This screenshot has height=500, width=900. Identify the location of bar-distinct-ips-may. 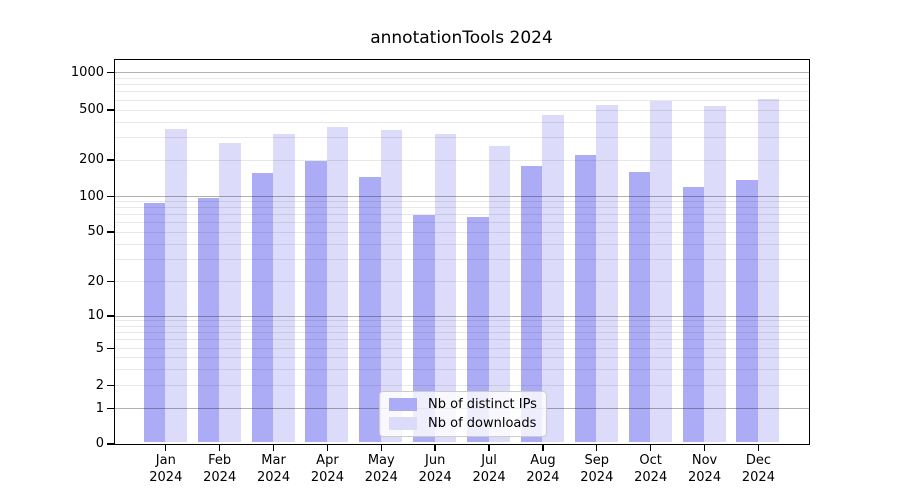
(370, 310).